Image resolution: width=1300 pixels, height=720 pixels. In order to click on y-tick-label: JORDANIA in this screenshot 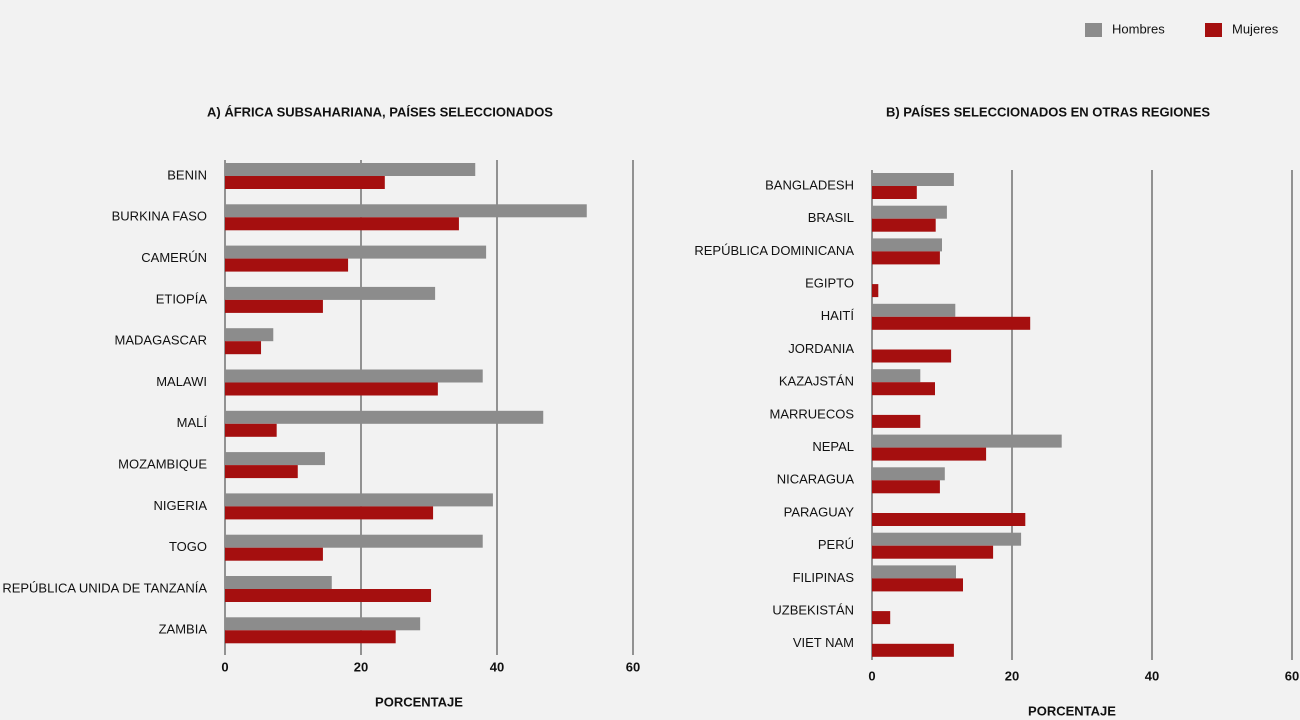, I will do `click(821, 348)`.